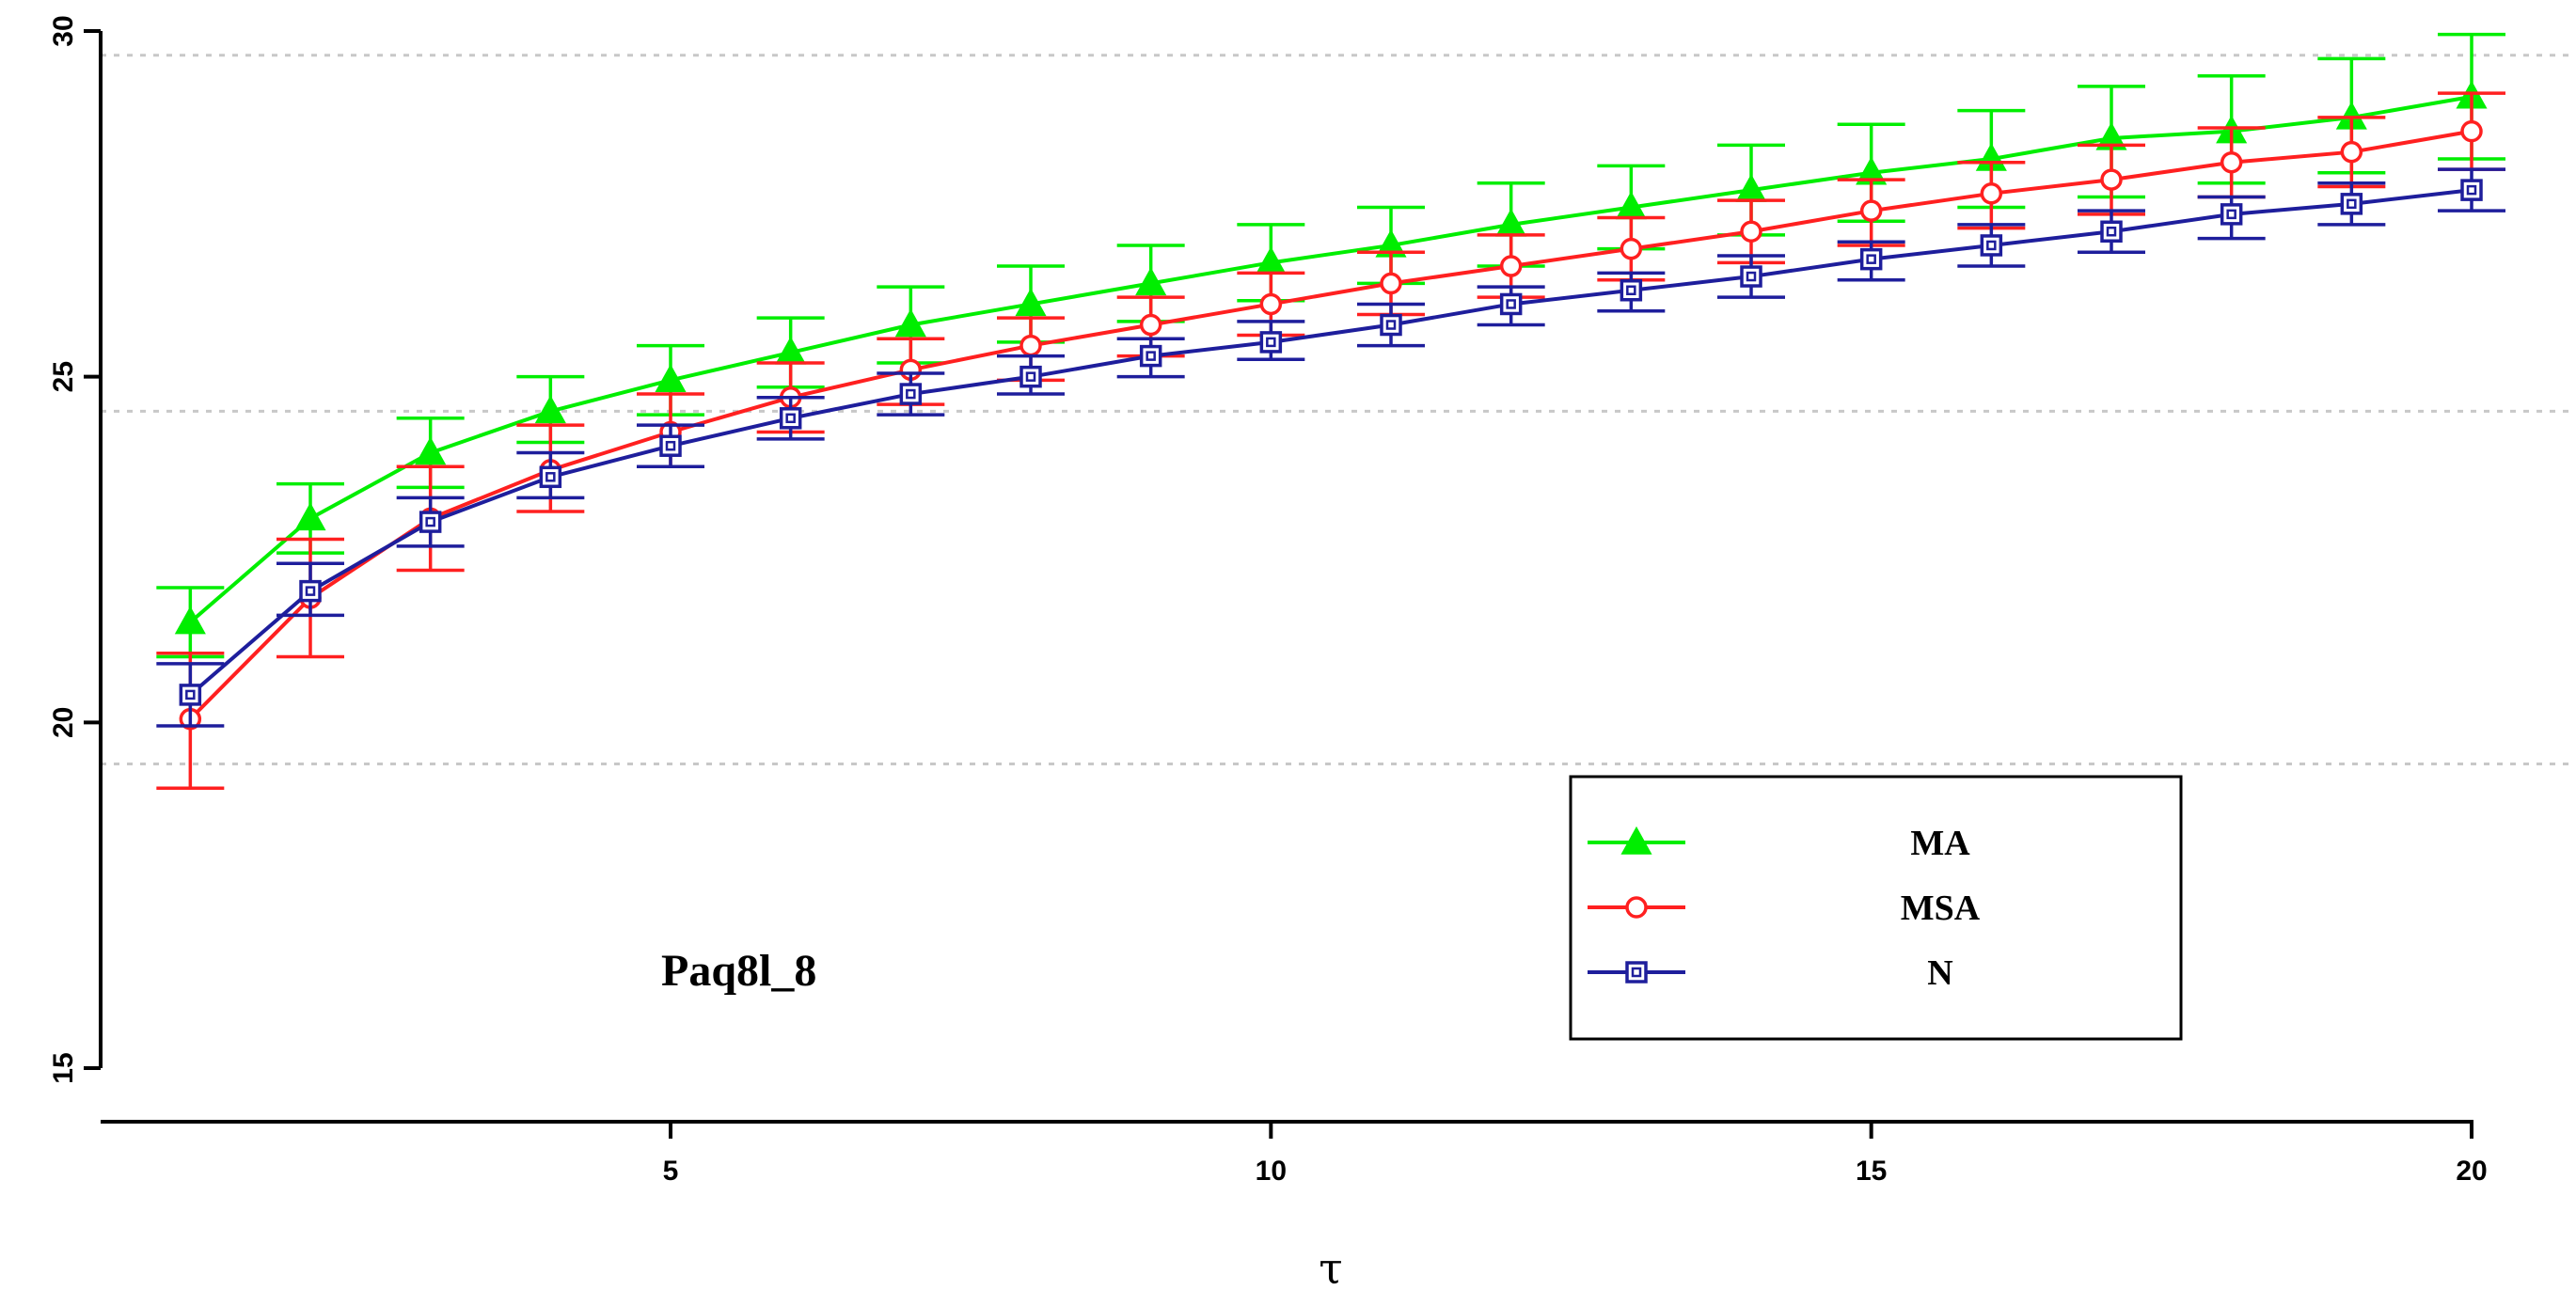 The width and height of the screenshot is (2576, 1306). Describe the element at coordinates (1871, 1171) in the screenshot. I see `x-tick-label: 15` at that location.